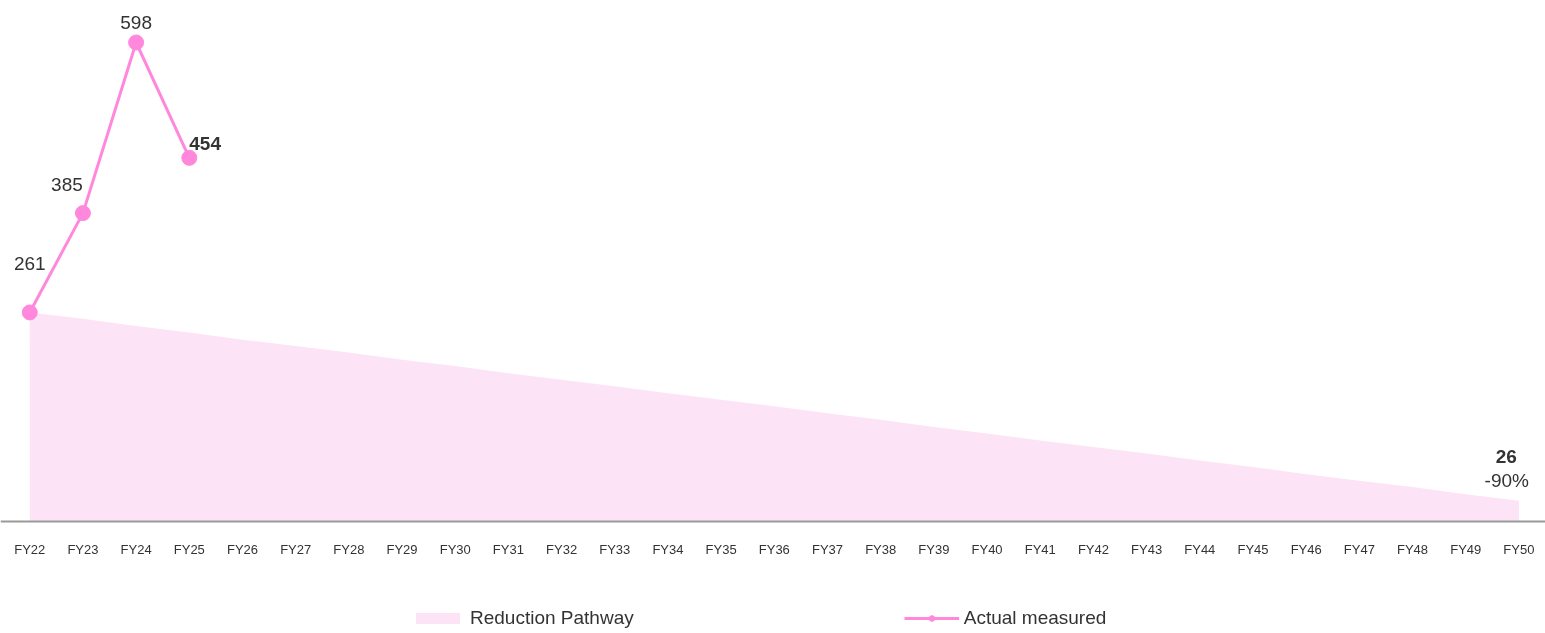 Image resolution: width=1545 pixels, height=633 pixels. What do you see at coordinates (987, 549) in the screenshot?
I see `x-tick-label: FY40` at bounding box center [987, 549].